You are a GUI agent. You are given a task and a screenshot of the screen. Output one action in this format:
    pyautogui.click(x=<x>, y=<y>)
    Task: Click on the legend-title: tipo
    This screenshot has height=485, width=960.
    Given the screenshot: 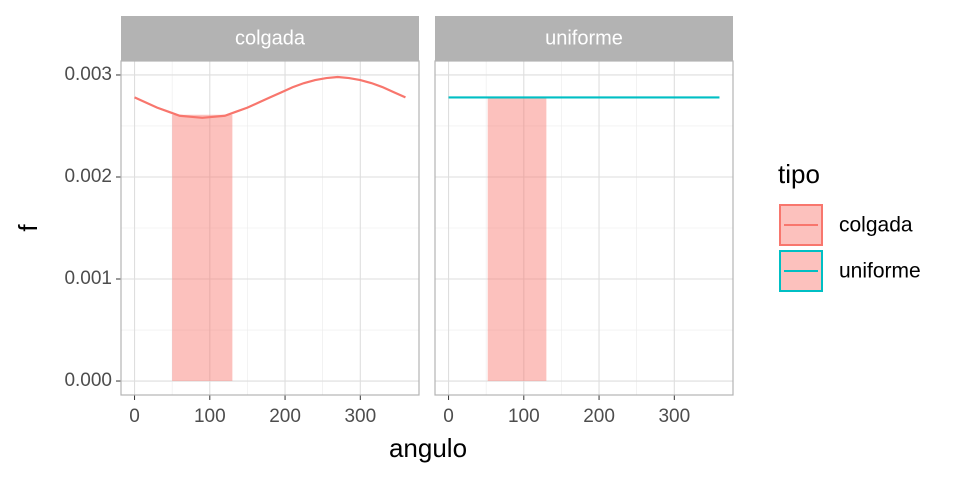 What is the action you would take?
    pyautogui.click(x=799, y=174)
    